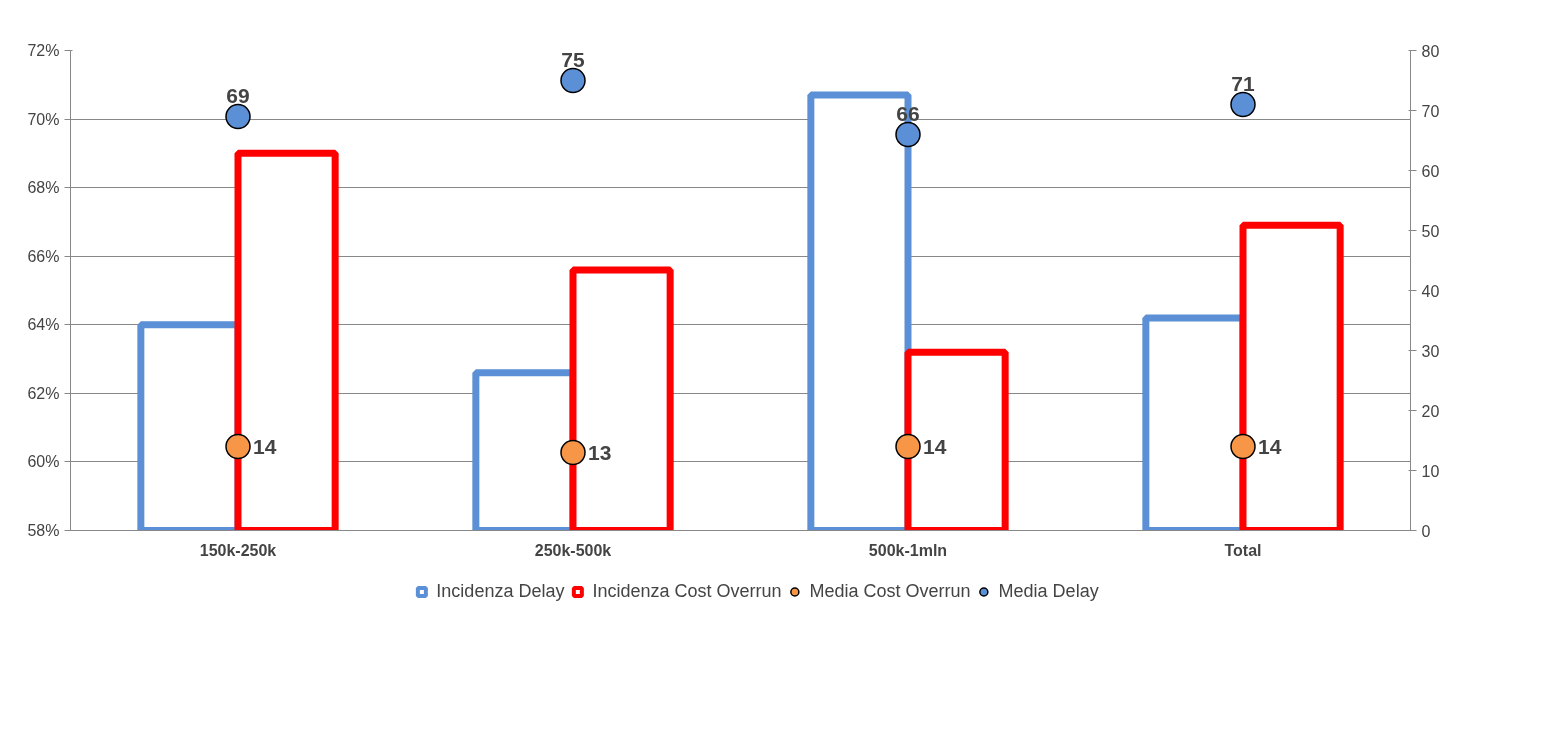  Describe the element at coordinates (1243, 550) in the screenshot. I see `x-tick-label: Total` at that location.